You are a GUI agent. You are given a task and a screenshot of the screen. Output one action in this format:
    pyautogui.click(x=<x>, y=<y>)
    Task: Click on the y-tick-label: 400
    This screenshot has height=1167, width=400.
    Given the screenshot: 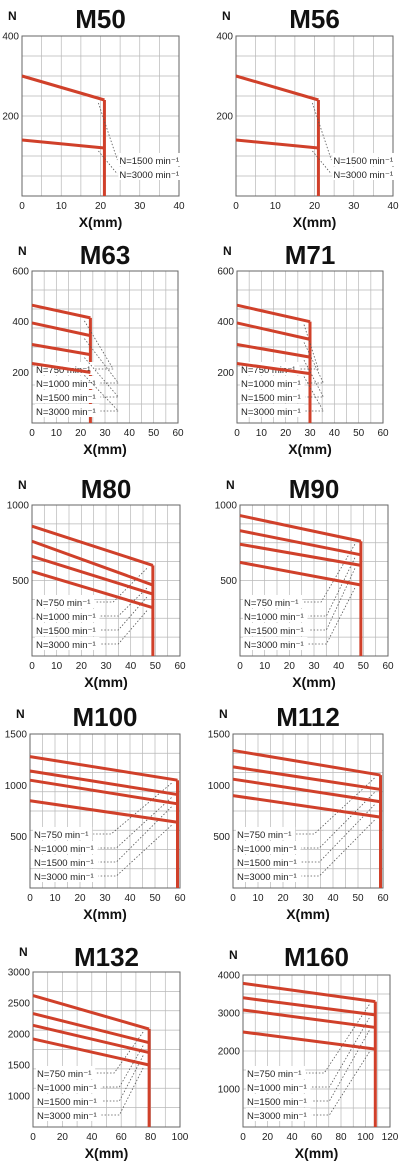 What is the action you would take?
    pyautogui.click(x=10, y=37)
    